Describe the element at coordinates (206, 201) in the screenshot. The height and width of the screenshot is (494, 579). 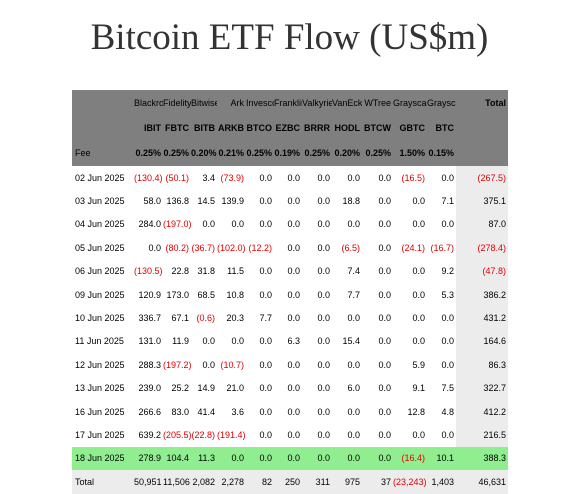
I see `flow-cell: 14.5` at that location.